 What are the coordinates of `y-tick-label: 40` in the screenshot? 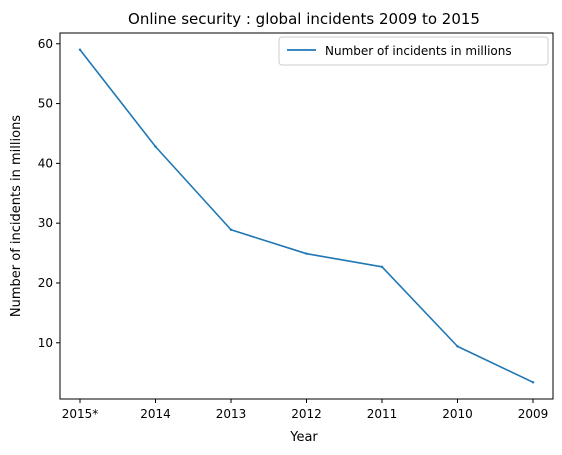 It's located at (45, 163).